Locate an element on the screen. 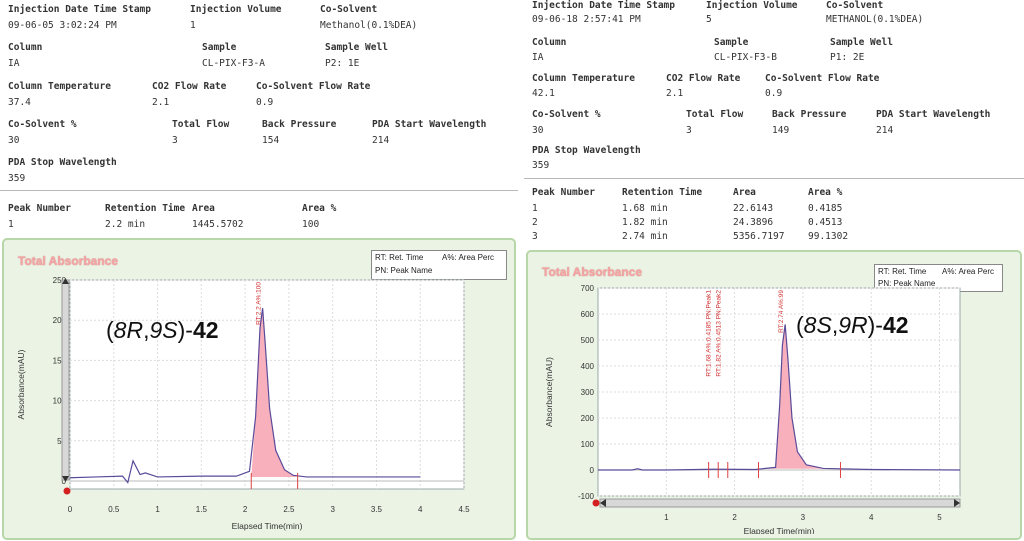 The image size is (1024, 541). cosolvent-value: Methanol(0.1%DEA) is located at coordinates (369, 25).